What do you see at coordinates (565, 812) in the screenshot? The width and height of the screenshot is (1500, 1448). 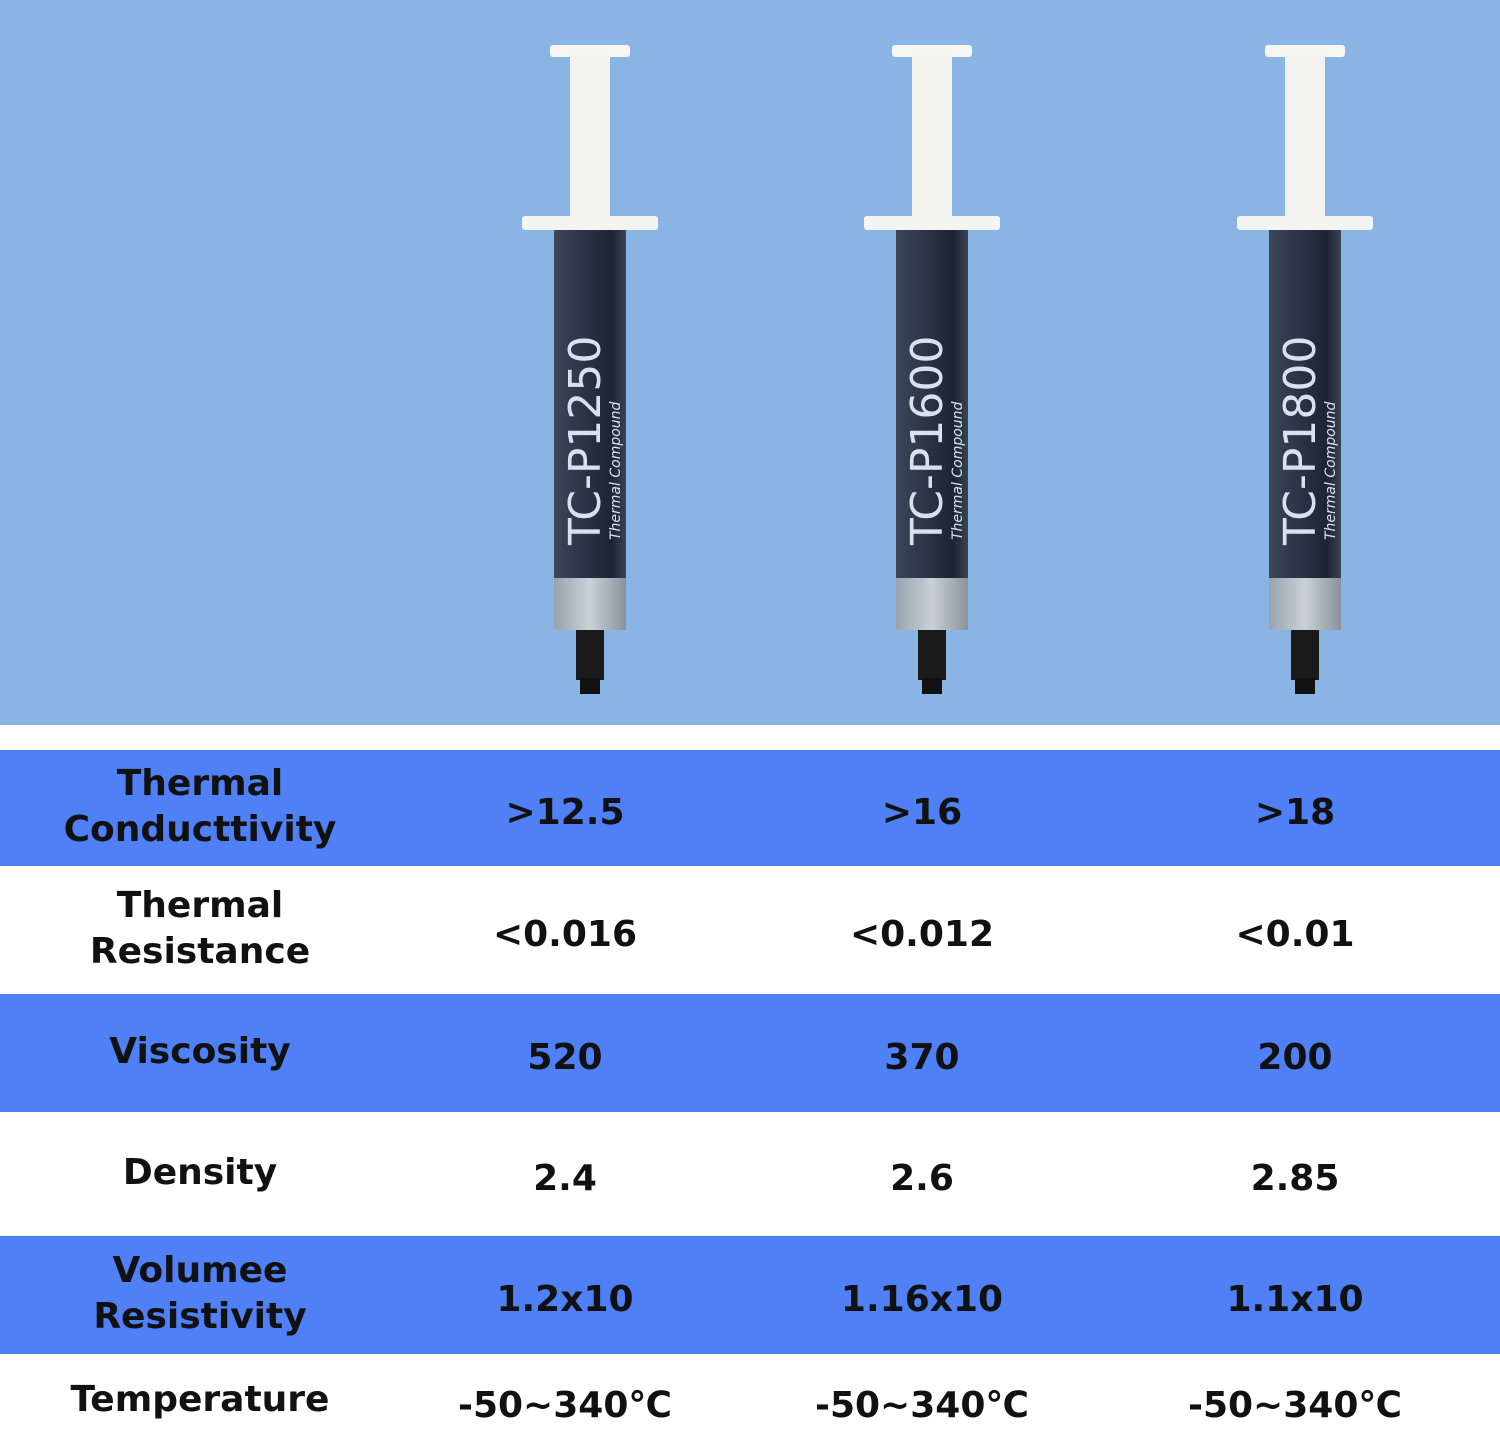 I see `cell-value: >12.5` at bounding box center [565, 812].